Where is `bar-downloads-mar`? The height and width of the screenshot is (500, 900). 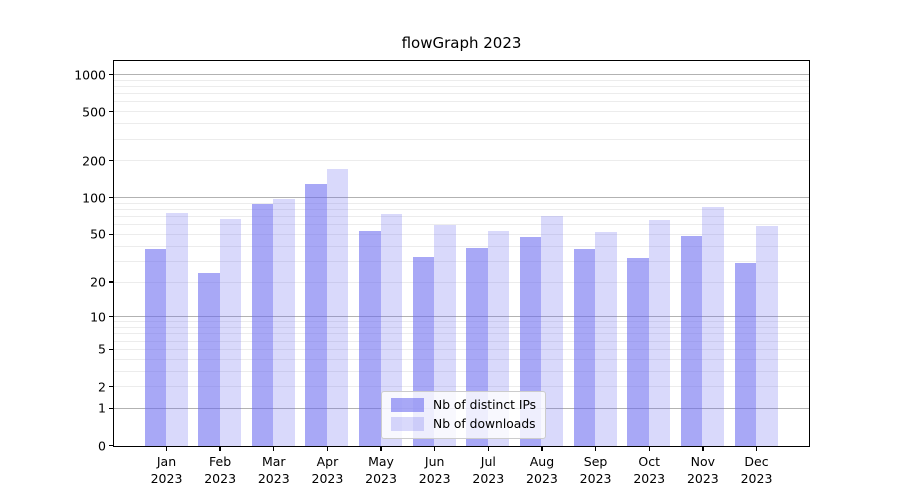
bar-downloads-mar is located at coordinates (284, 322).